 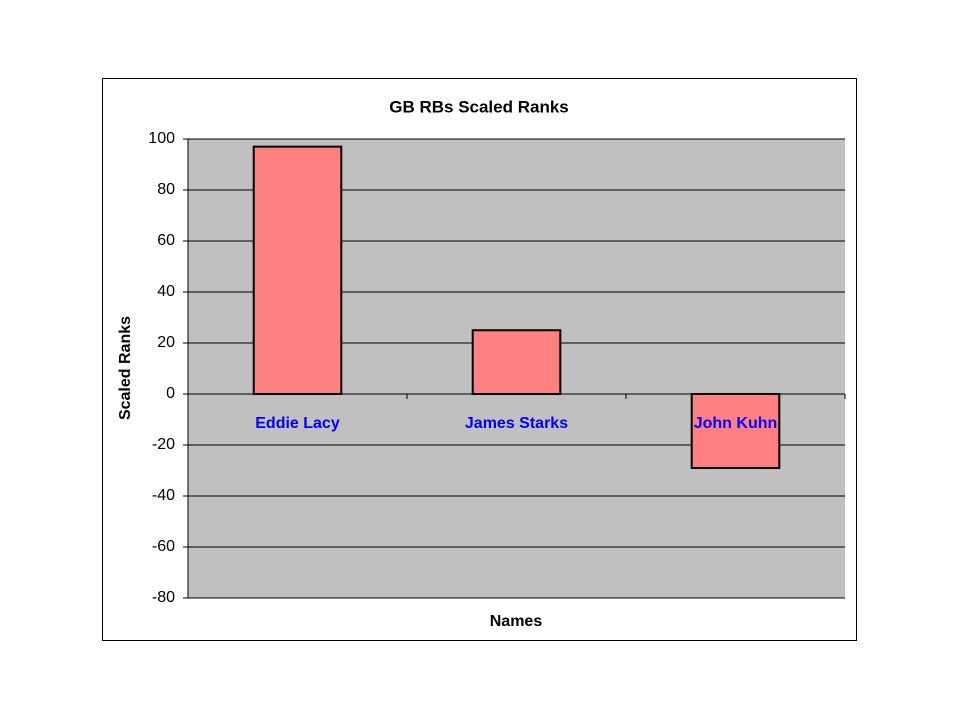 What do you see at coordinates (163, 495) in the screenshot?
I see `y-tick-label: -40` at bounding box center [163, 495].